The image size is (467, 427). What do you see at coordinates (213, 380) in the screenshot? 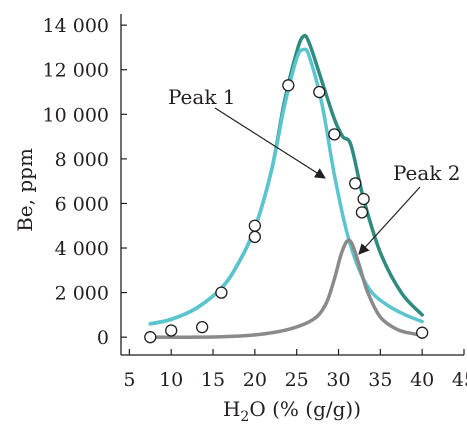
I see `x-tick-label: 15` at bounding box center [213, 380].